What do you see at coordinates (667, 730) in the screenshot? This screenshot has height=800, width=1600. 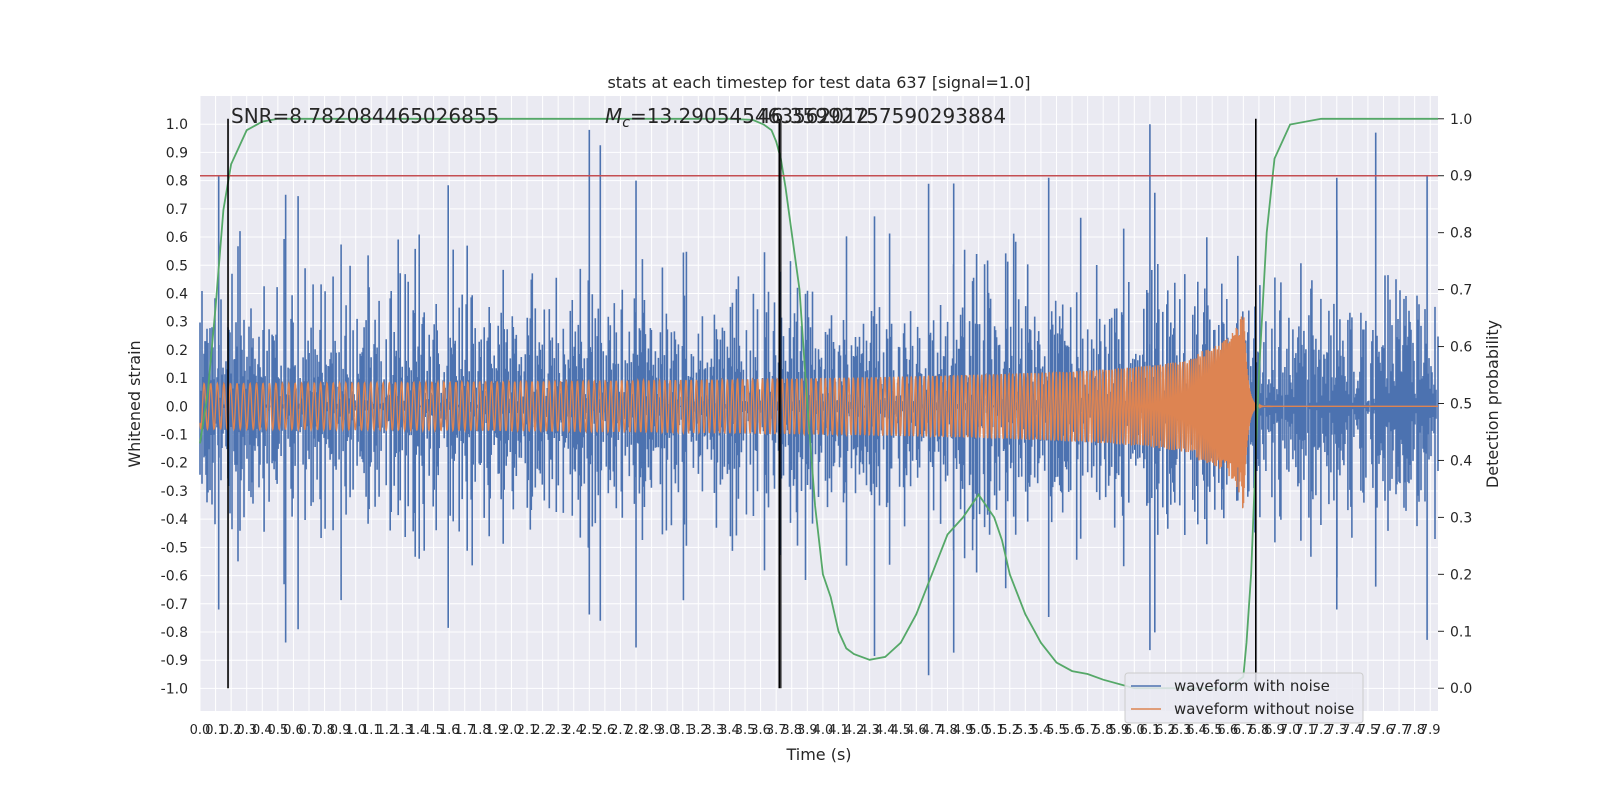 I see `x-tick-label: 3.0` at bounding box center [667, 730].